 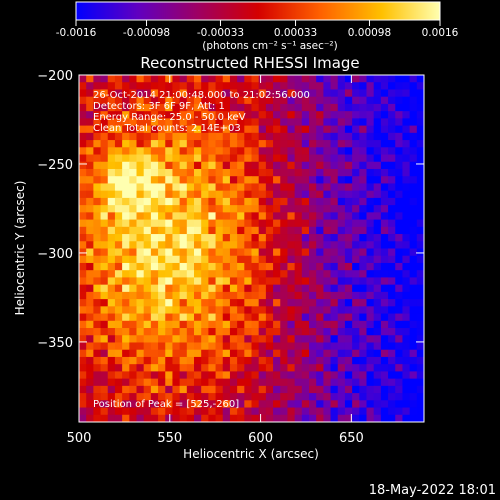 I want to click on y-tick-label: −200, so click(x=55, y=76).